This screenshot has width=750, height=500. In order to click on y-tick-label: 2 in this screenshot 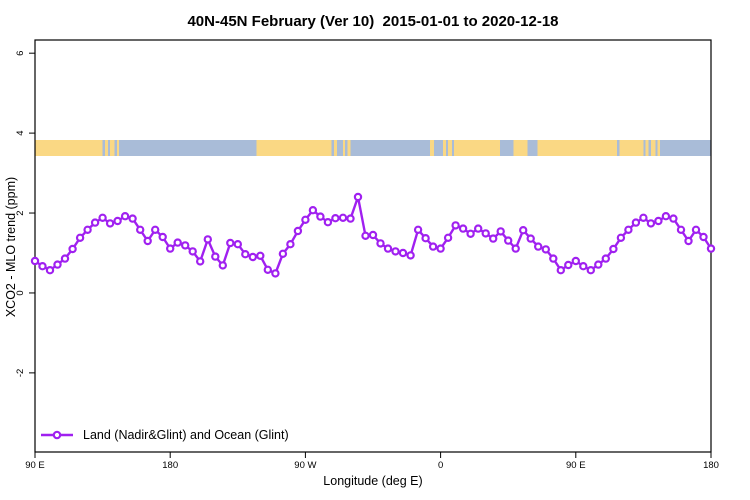, I will do `click(20, 212)`.